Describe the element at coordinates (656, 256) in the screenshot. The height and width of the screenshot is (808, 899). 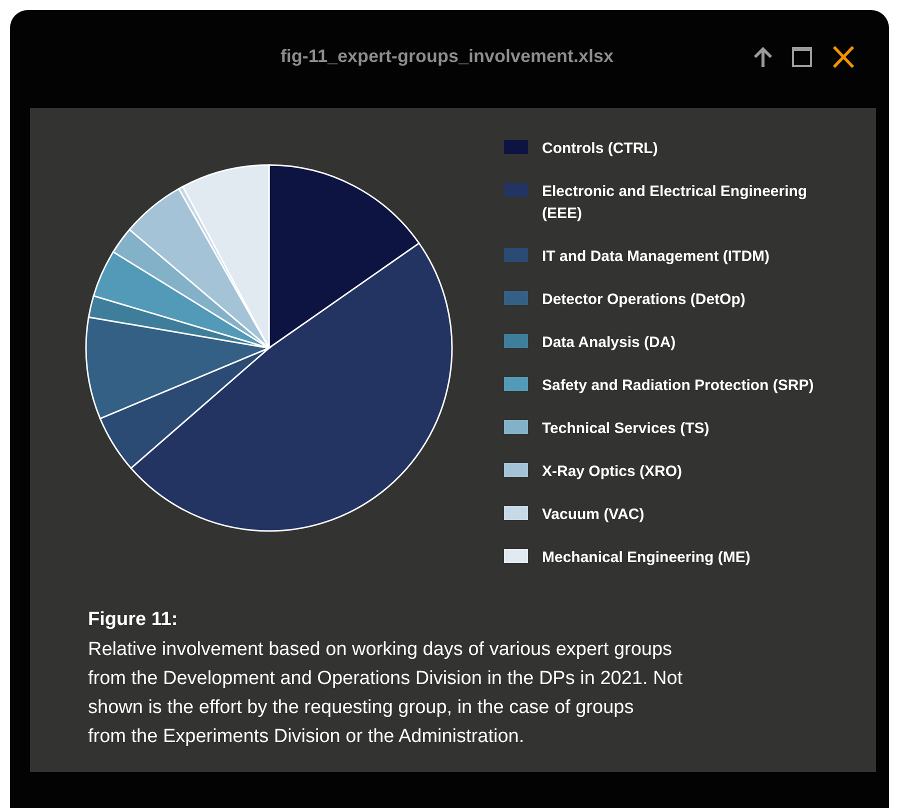
I see `legend-label: IT and Data Management (ITDM)` at that location.